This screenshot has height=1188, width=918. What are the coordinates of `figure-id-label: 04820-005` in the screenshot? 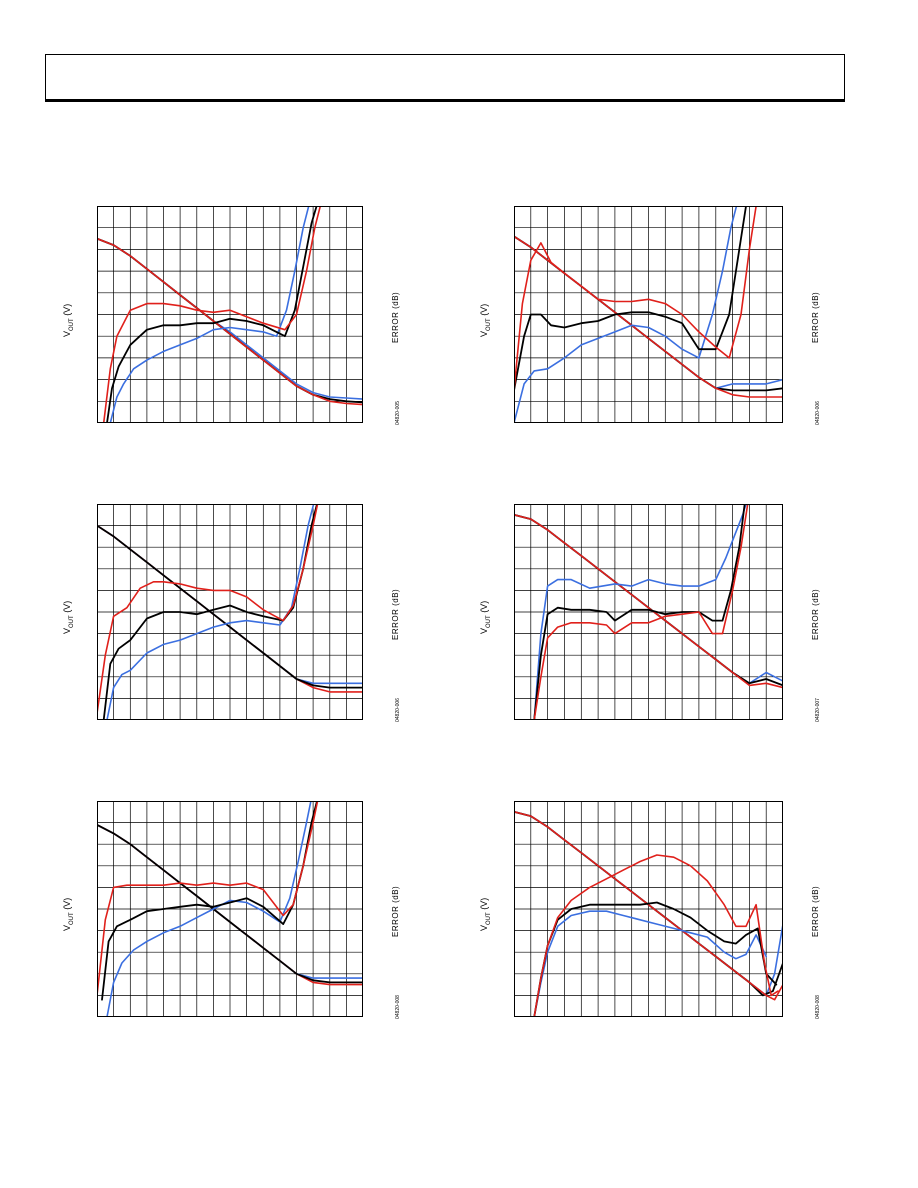 It's located at (398, 413).